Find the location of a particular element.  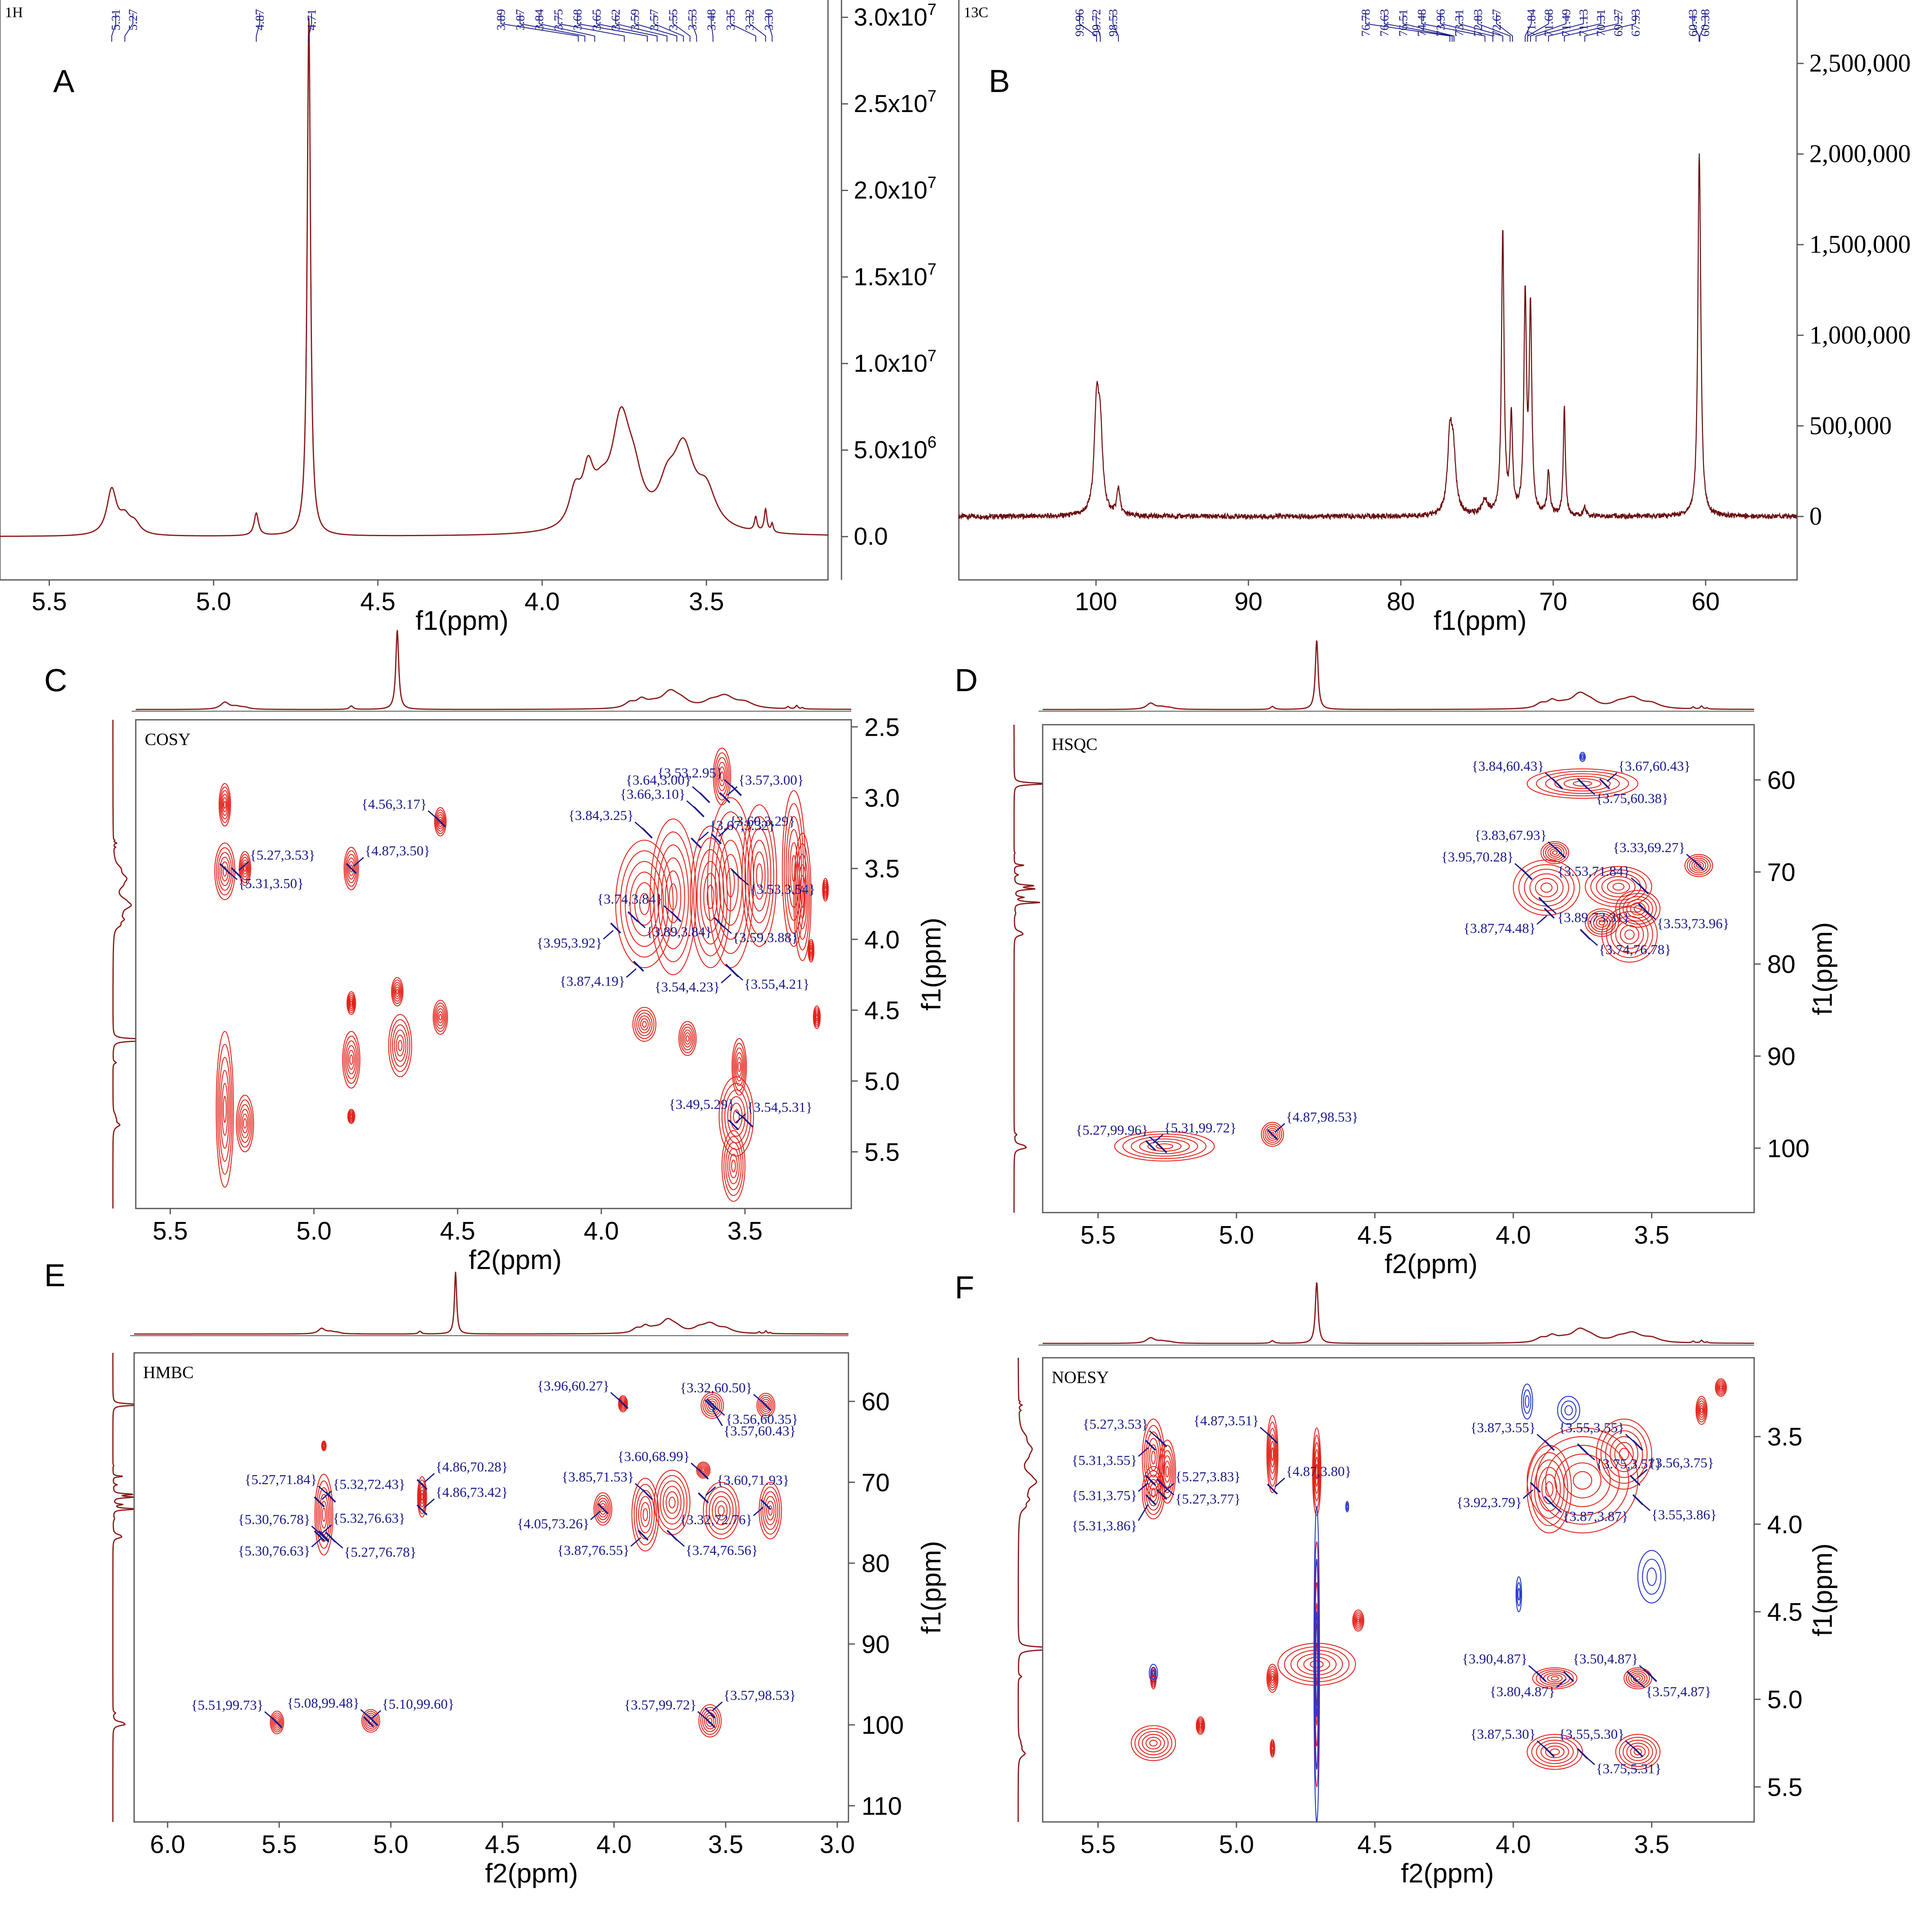

cross-peak-label: {3.89,73.31} is located at coordinates (1593, 917).